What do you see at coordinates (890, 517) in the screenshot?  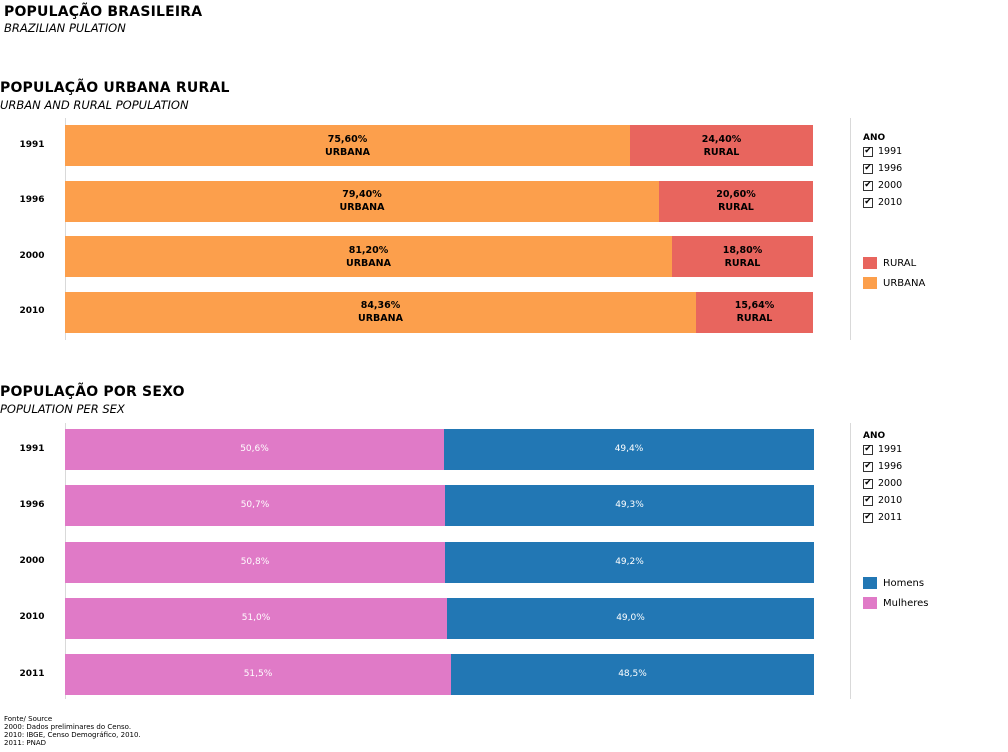 I see `year-filter-label: 2011` at bounding box center [890, 517].